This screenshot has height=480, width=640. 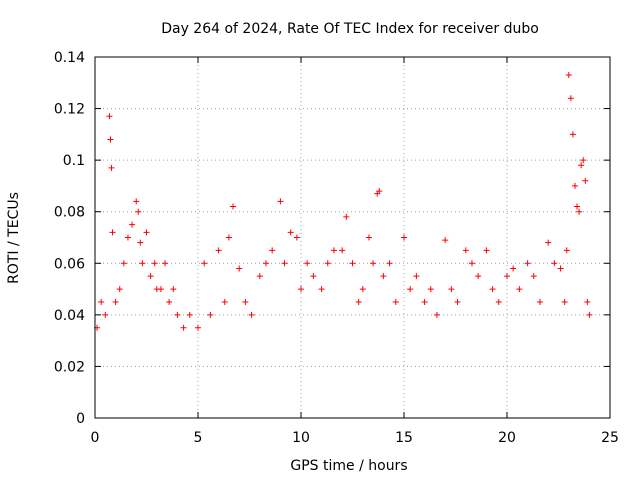 I want to click on y-tick-label: 0.04, so click(x=69, y=316).